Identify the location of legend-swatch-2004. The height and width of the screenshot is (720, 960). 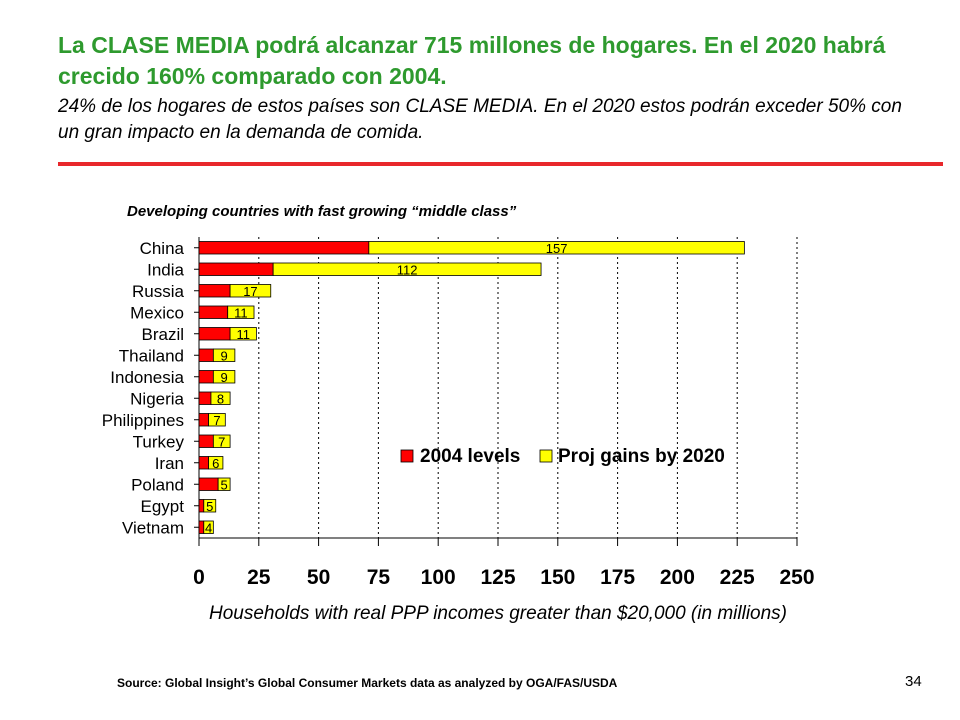
(407, 456).